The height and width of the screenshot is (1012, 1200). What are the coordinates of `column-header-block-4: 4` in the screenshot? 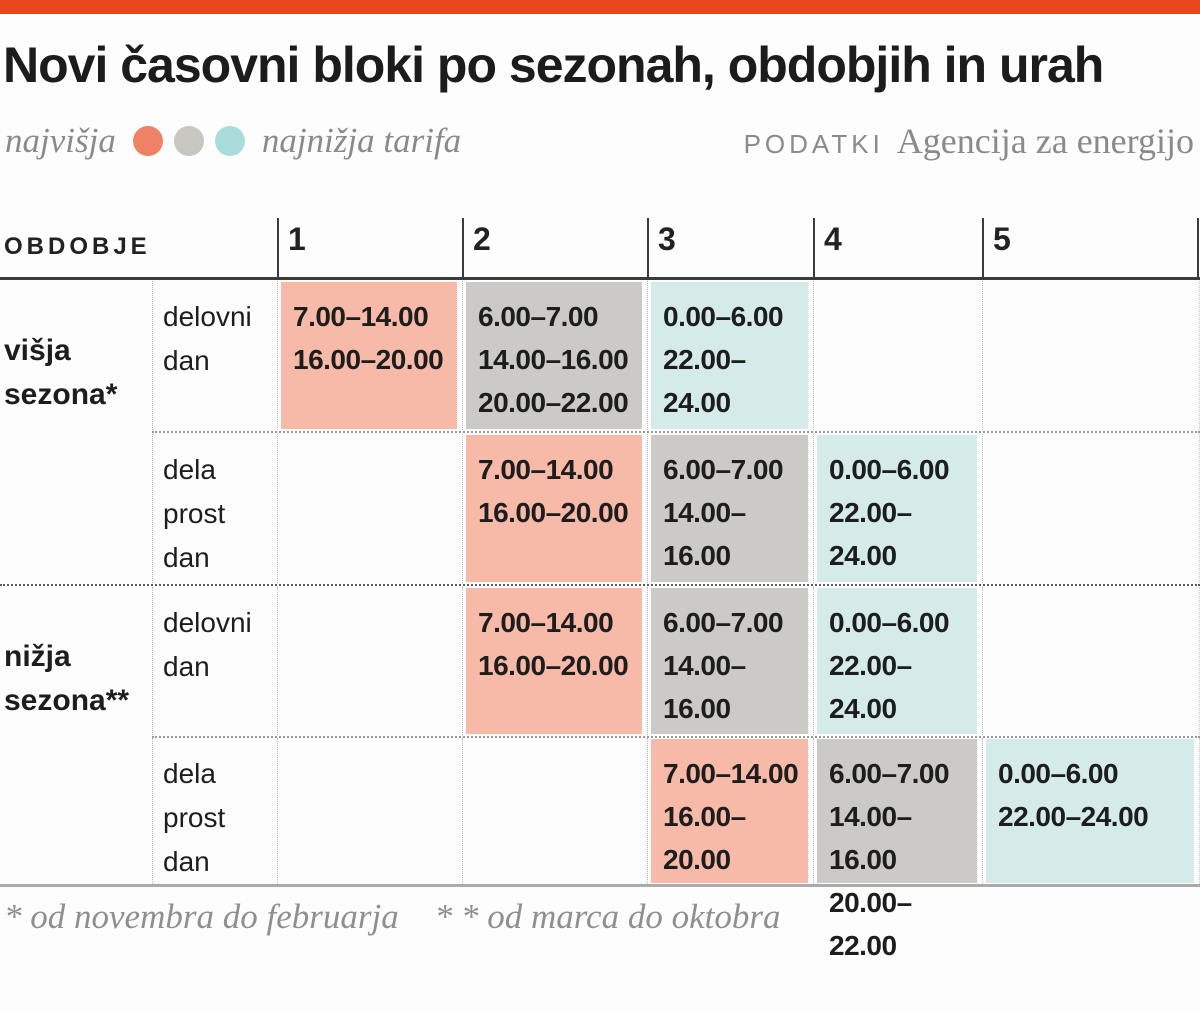 It's located at (897, 247).